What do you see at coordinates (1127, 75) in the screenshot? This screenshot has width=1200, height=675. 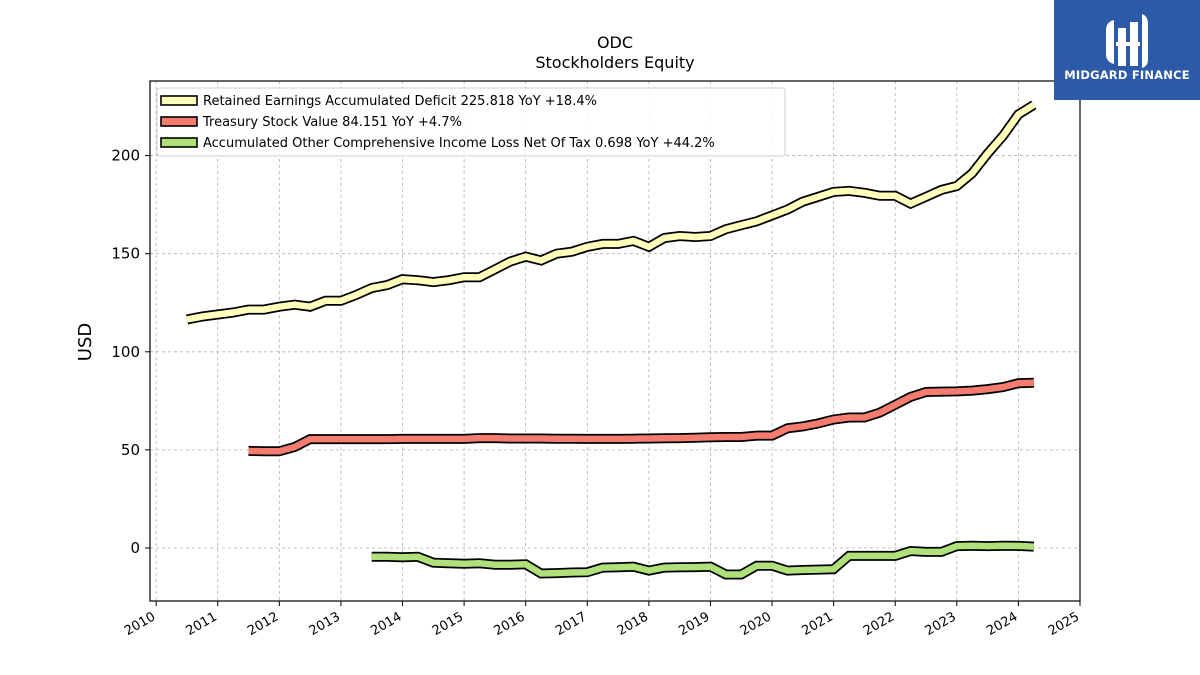 I see `brand-name: MIDGARD FINANCE` at bounding box center [1127, 75].